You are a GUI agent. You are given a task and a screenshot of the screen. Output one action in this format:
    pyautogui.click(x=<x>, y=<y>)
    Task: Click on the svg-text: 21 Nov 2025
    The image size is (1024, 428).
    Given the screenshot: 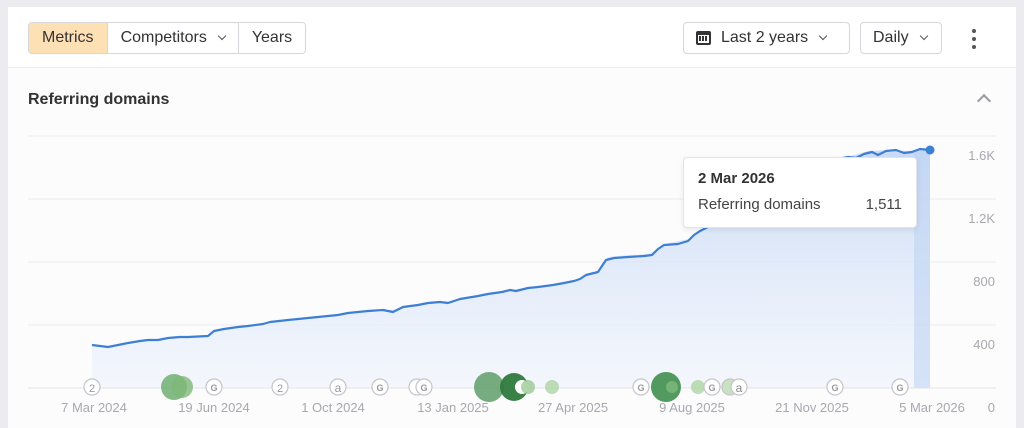 What is the action you would take?
    pyautogui.click(x=812, y=407)
    